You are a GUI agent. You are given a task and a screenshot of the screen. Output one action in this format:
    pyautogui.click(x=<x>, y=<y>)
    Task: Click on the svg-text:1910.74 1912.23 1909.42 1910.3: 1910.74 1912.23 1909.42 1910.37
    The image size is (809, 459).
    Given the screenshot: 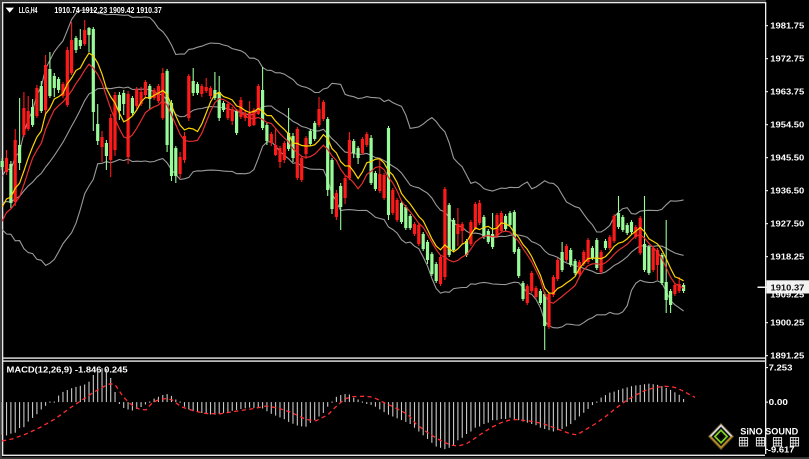 What is the action you would take?
    pyautogui.click(x=108, y=10)
    